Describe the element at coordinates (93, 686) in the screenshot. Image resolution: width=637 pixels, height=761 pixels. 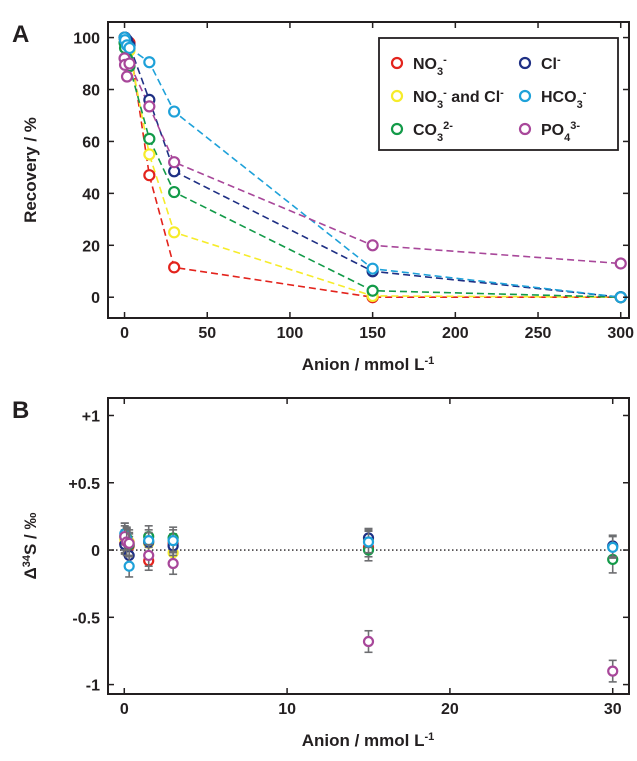
I see `y-tick-label: -1` at that location.